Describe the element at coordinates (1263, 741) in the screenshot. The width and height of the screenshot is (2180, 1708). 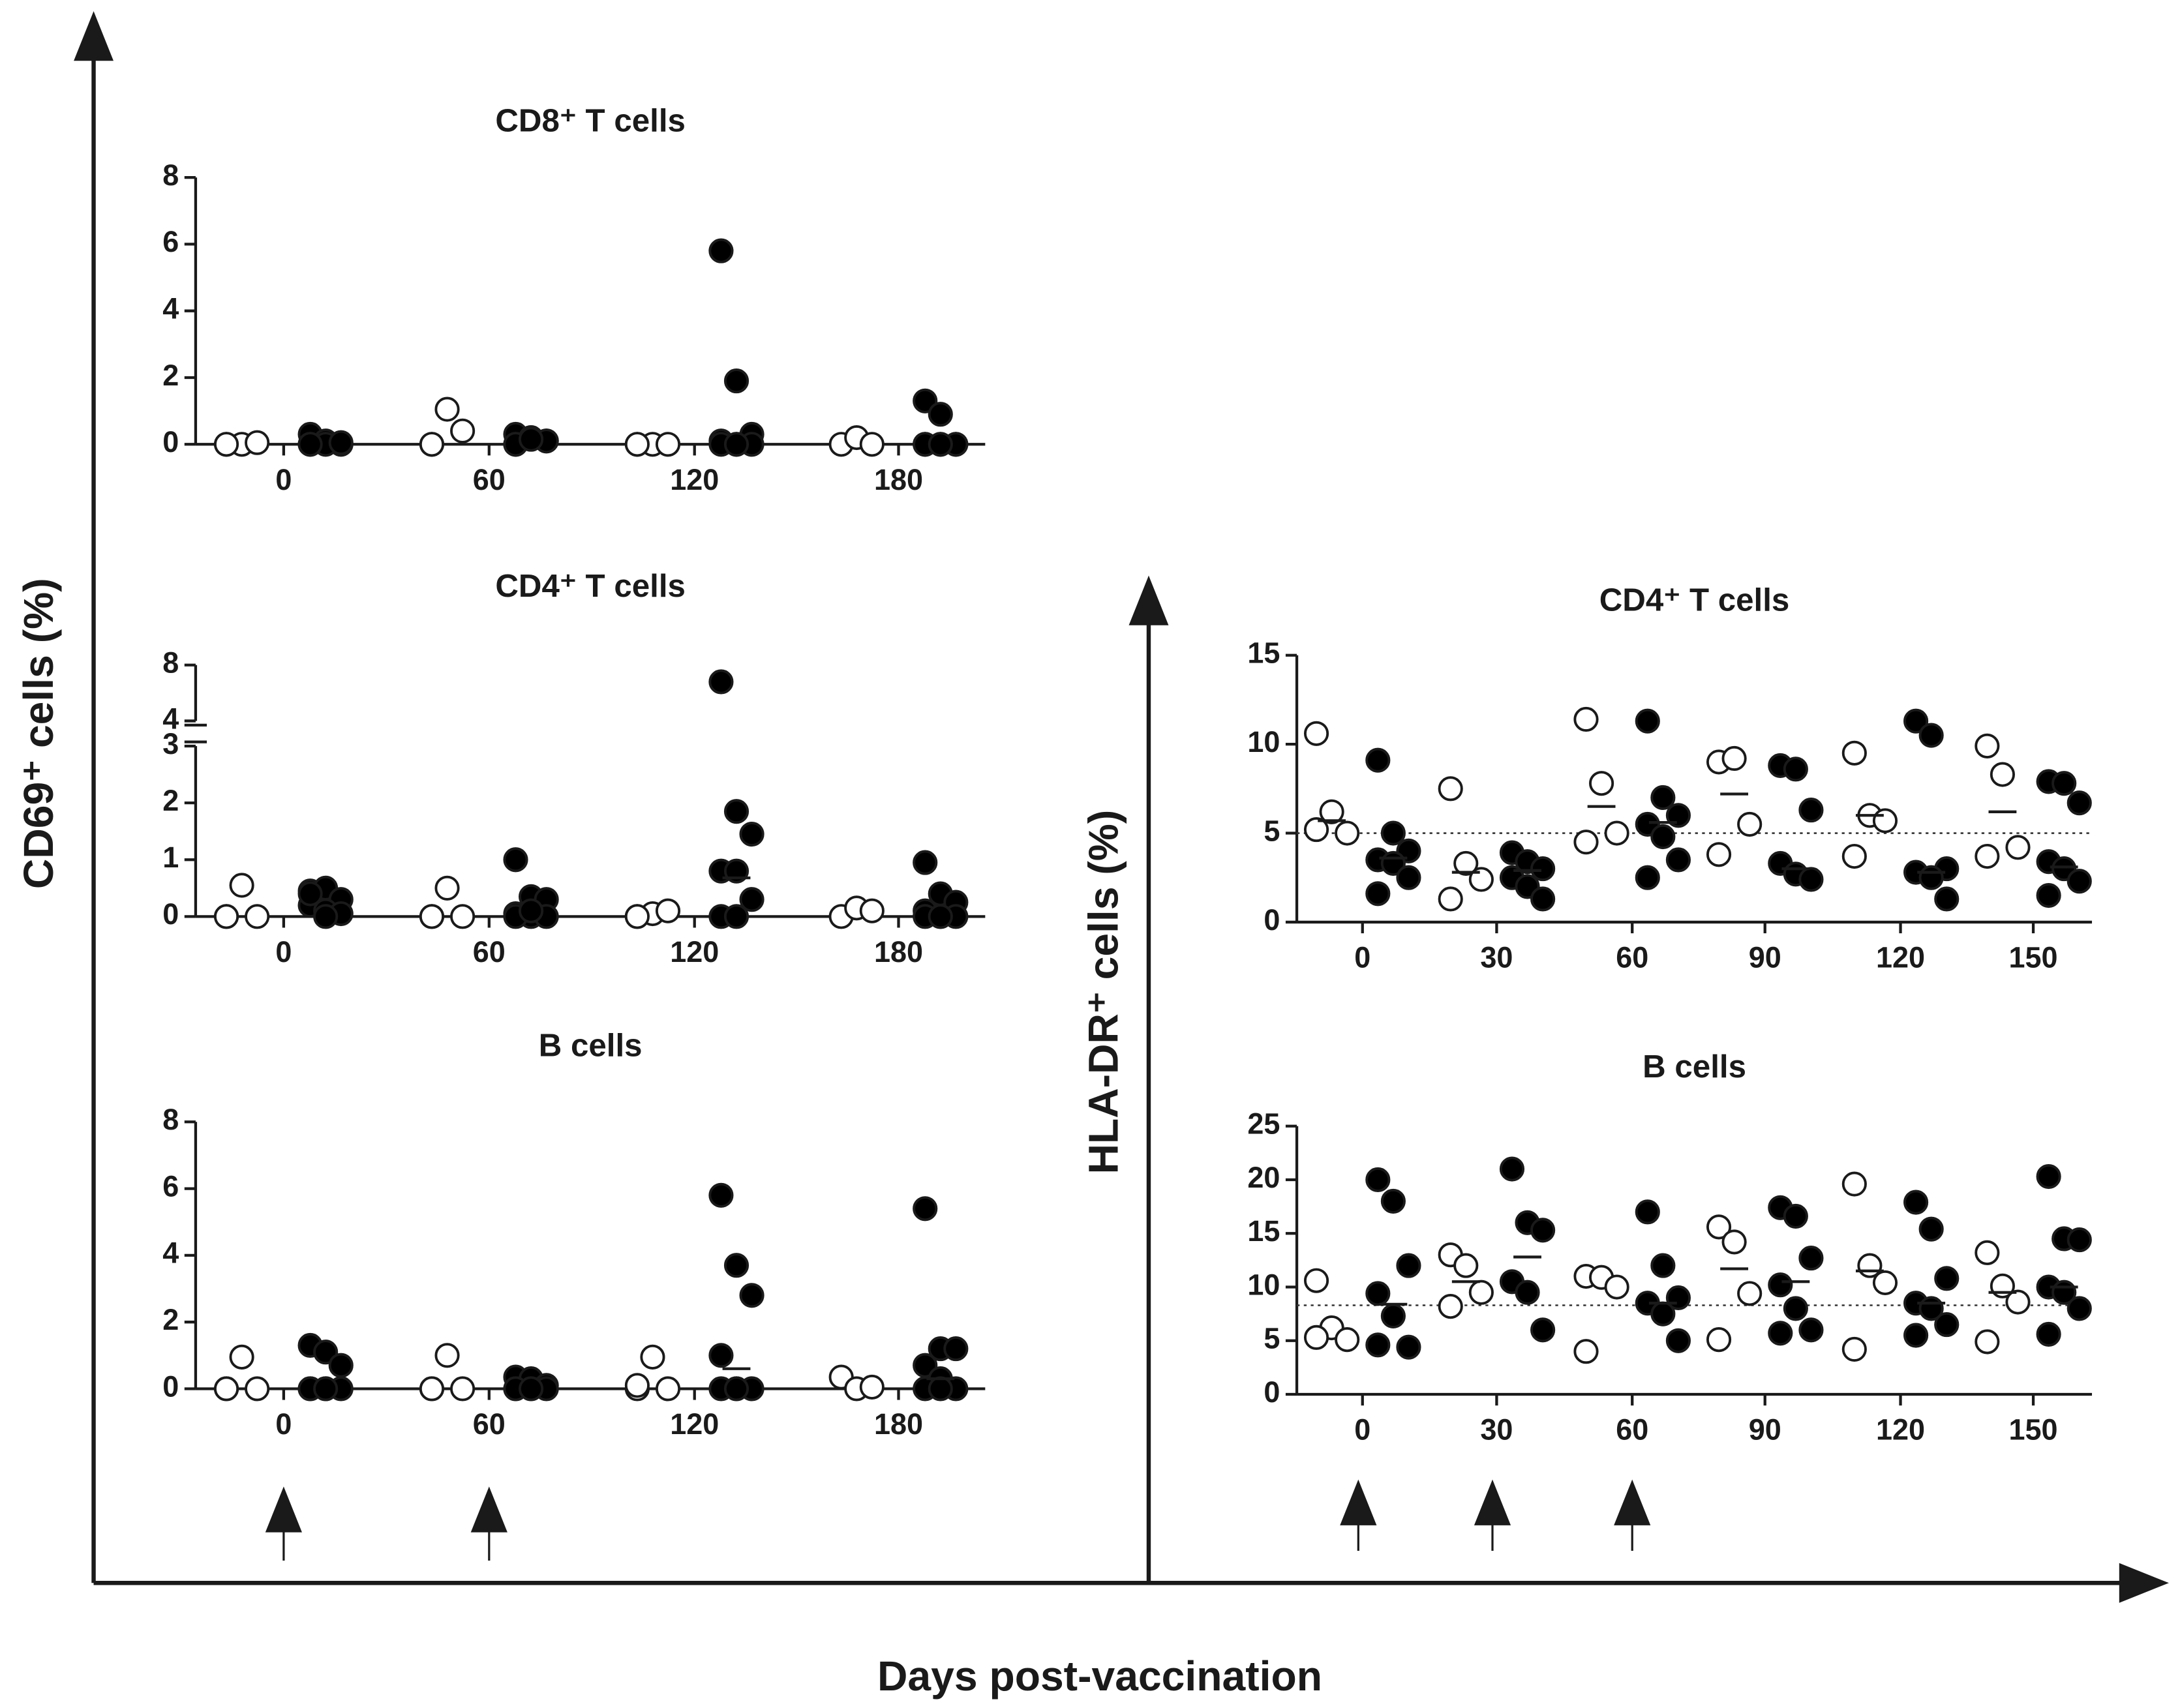
I see `y-tick-label: 10` at that location.